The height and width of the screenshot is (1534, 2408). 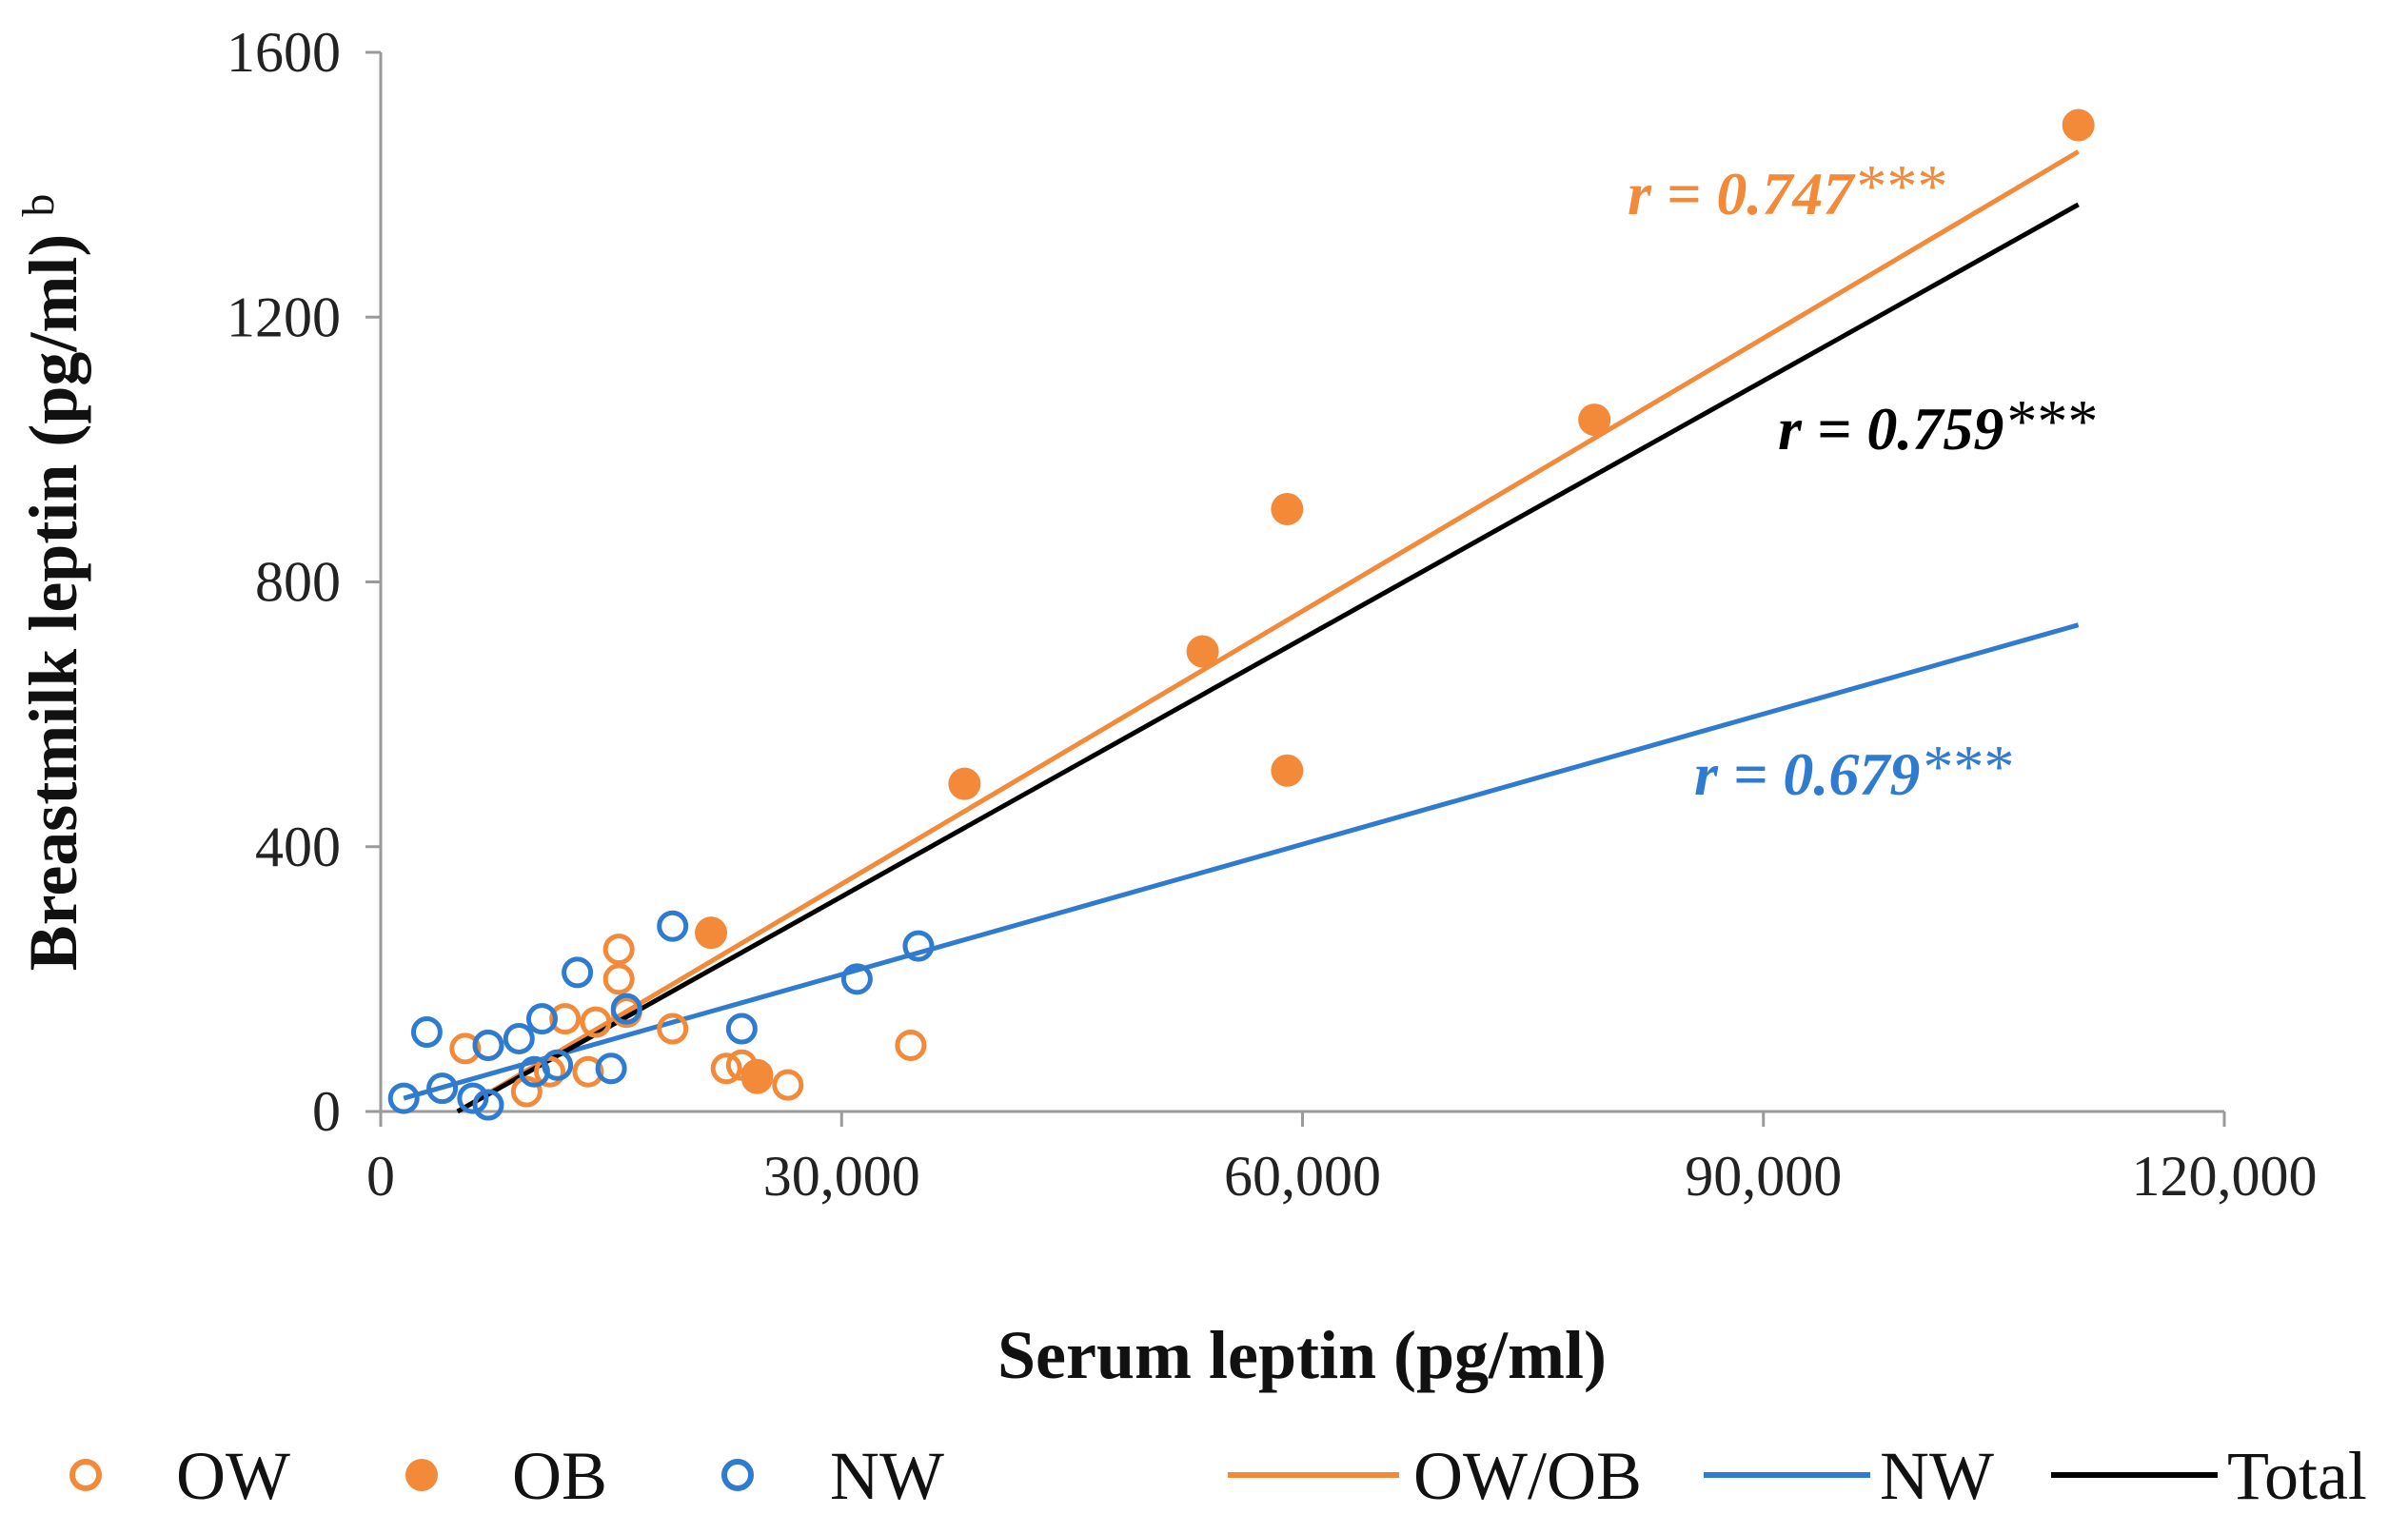 What do you see at coordinates (284, 53) in the screenshot?
I see `y-tick-label: 1600` at bounding box center [284, 53].